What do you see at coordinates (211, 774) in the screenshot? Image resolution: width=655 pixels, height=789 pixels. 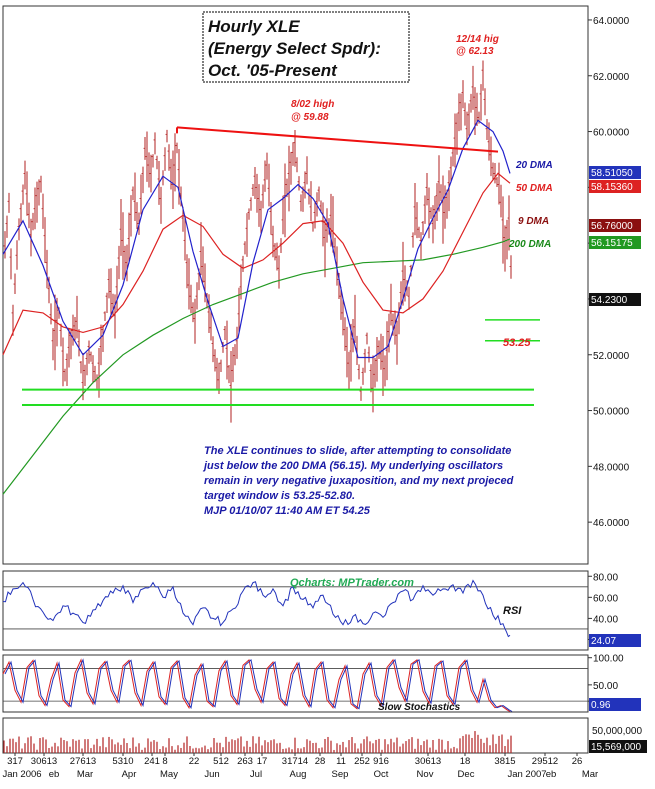 I see `x-month-label: Jun` at bounding box center [211, 774].